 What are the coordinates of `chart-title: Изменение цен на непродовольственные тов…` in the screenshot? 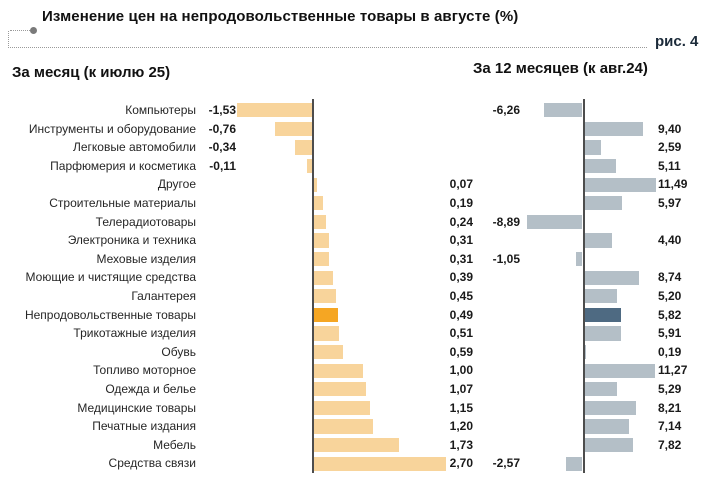 It's located at (280, 16).